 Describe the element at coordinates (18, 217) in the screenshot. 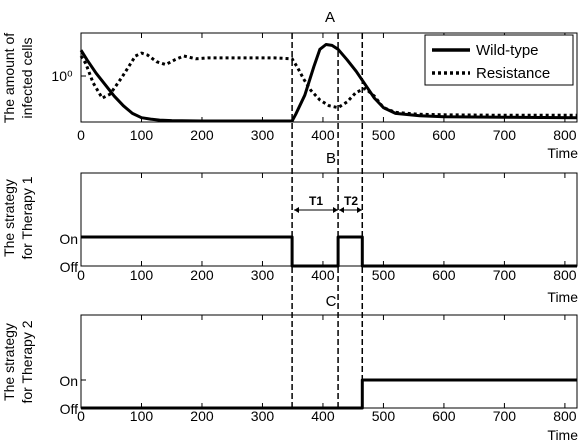

I see `panel-b-ylabel: The strategy for Therapy 1` at that location.